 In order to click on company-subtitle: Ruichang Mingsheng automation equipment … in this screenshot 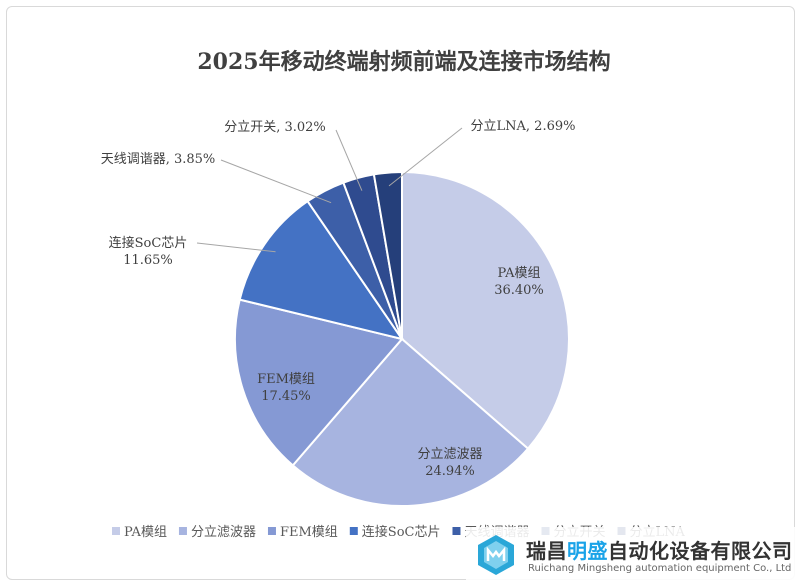, I will do `click(660, 568)`.